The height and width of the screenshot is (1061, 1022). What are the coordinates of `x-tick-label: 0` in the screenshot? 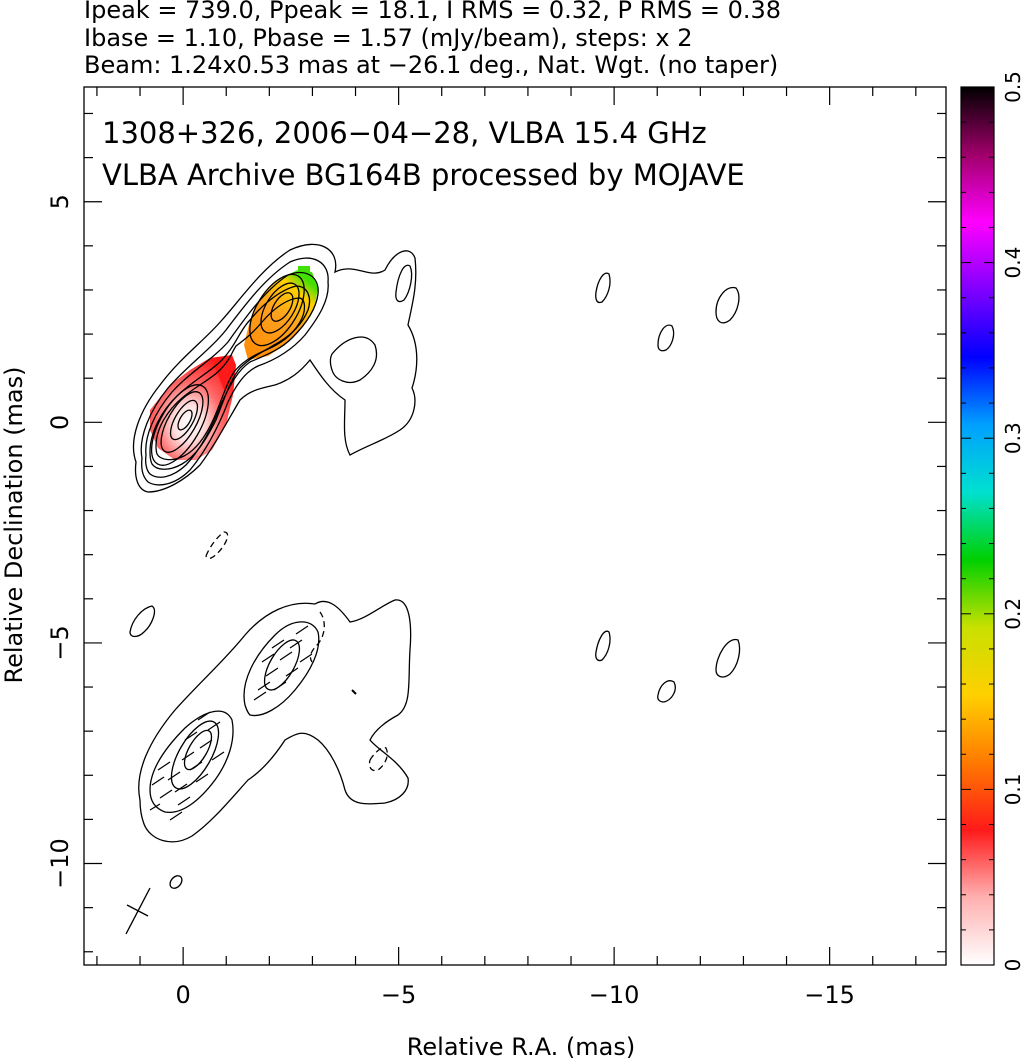 It's located at (182, 995).